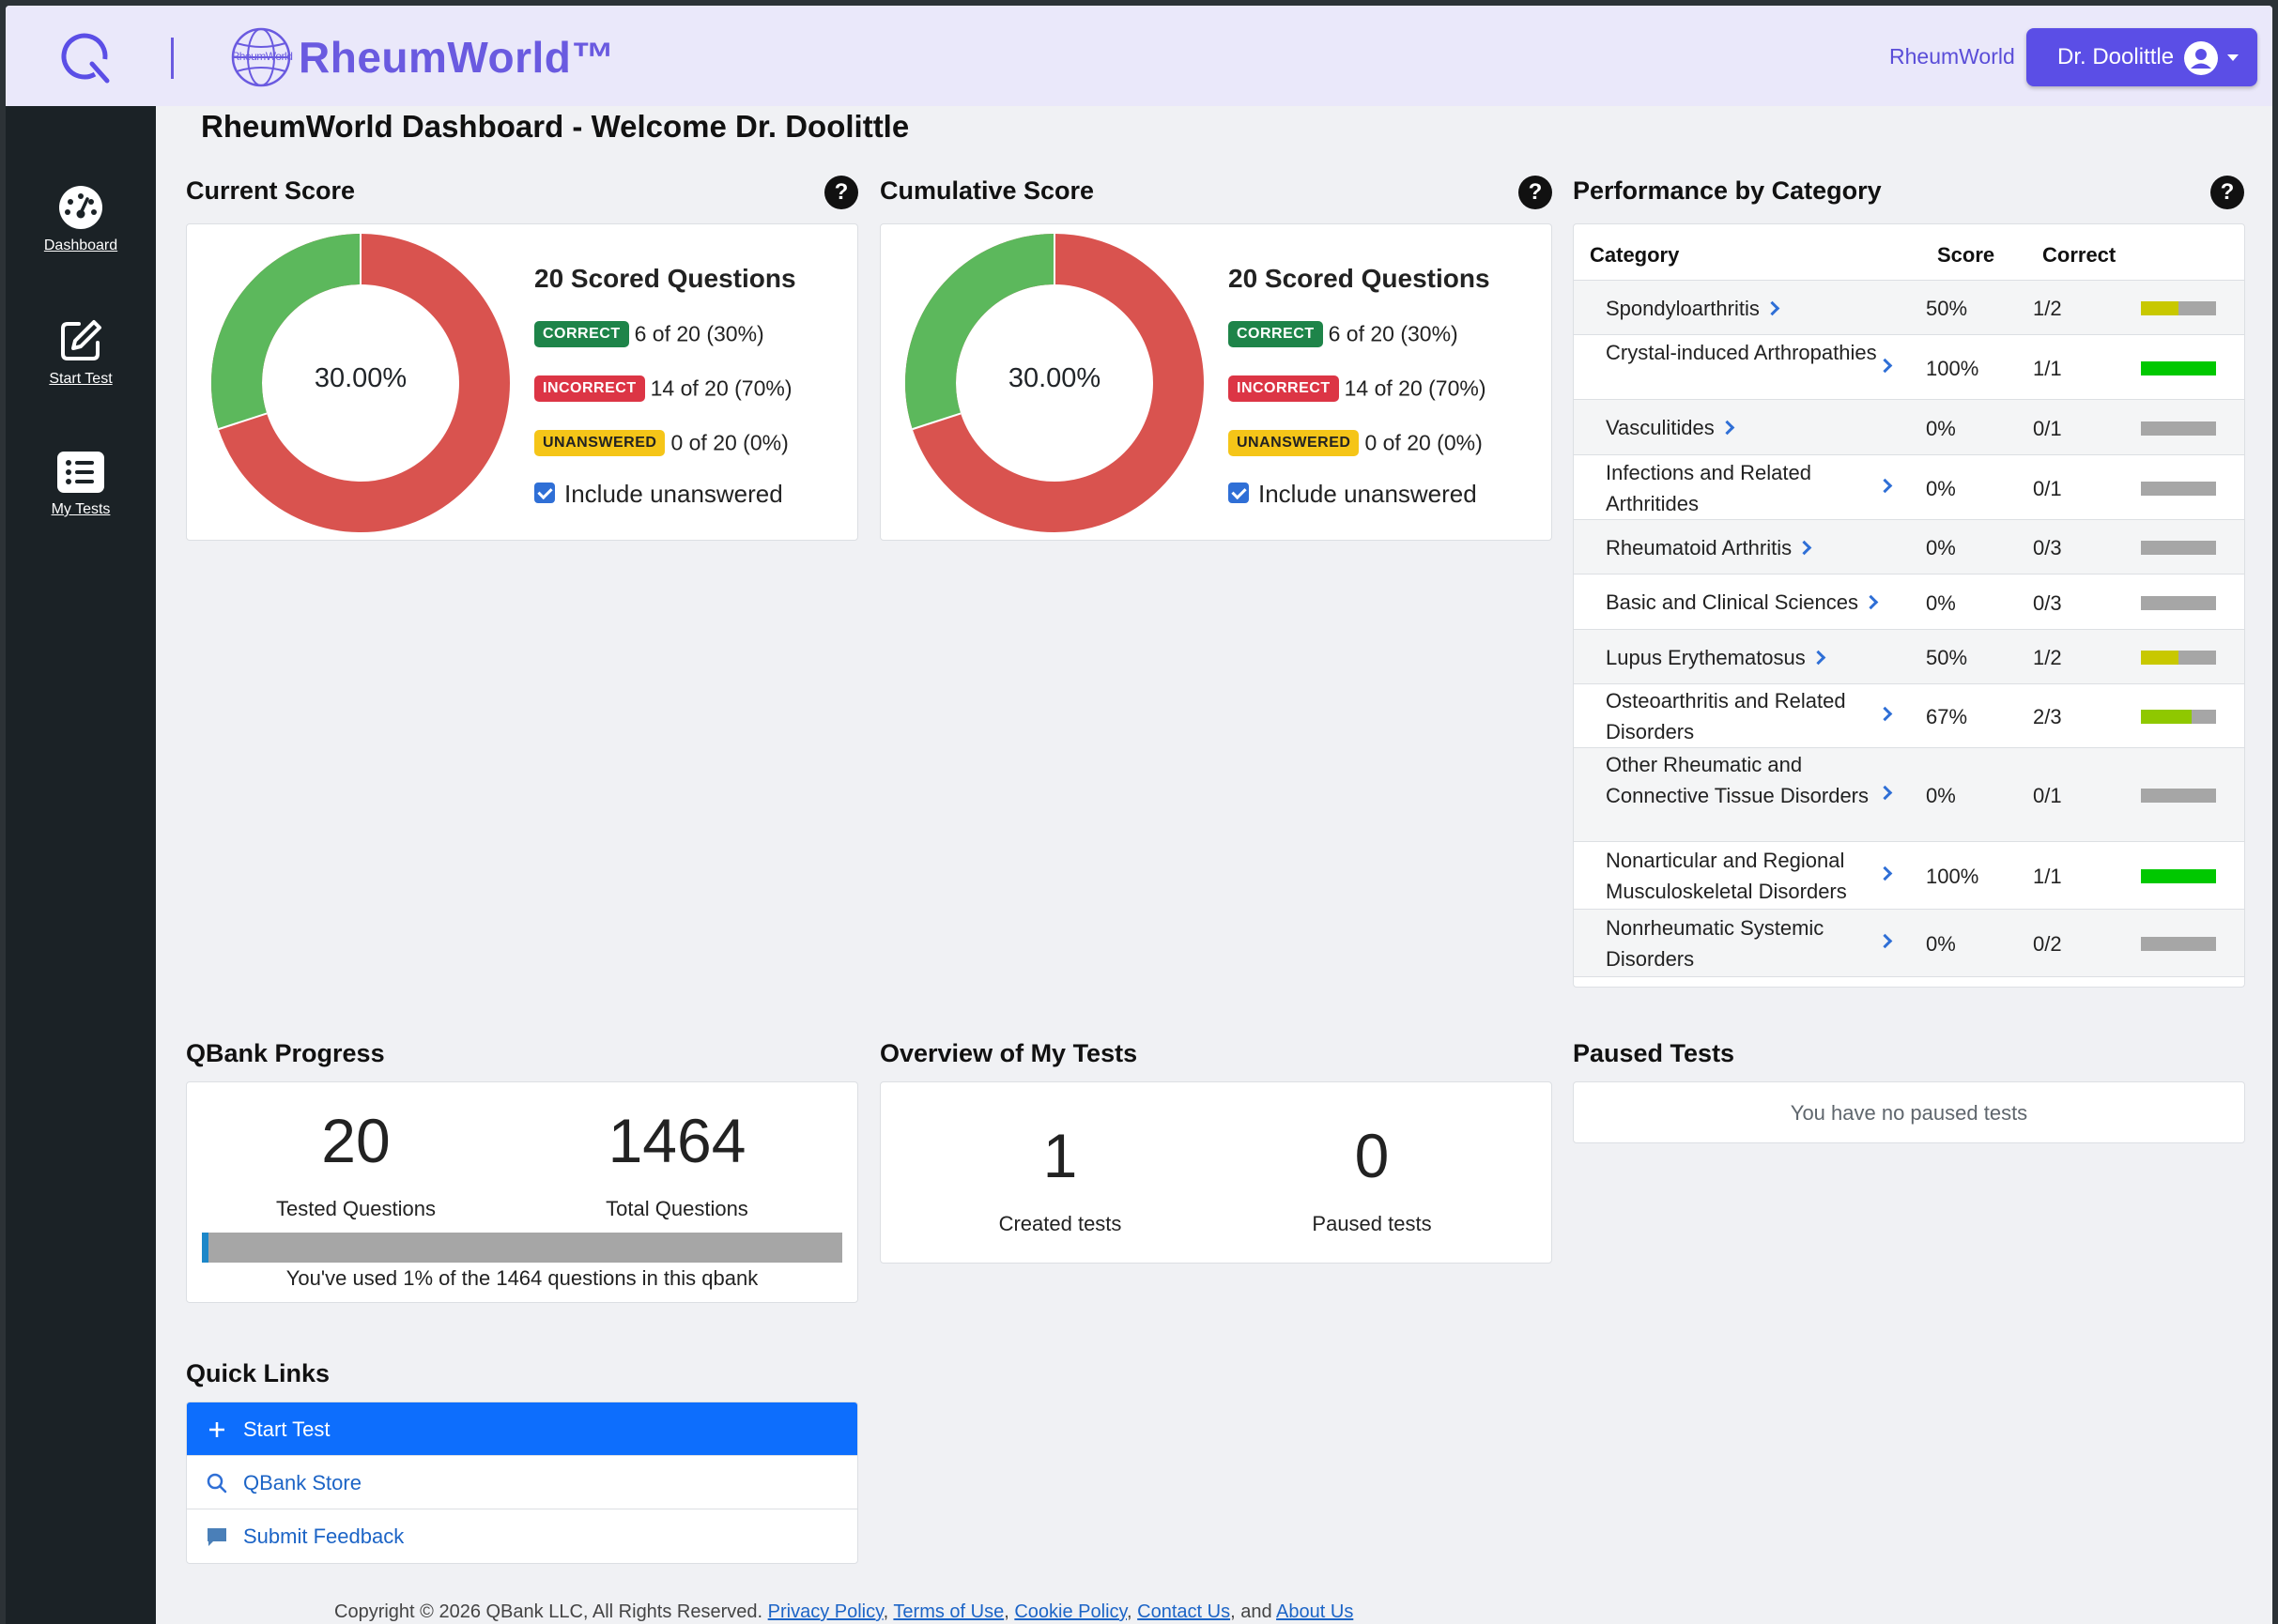  Describe the element at coordinates (1909, 602) in the screenshot. I see `table-row: Basic and Clinical Sciences 0% 0/3` at that location.